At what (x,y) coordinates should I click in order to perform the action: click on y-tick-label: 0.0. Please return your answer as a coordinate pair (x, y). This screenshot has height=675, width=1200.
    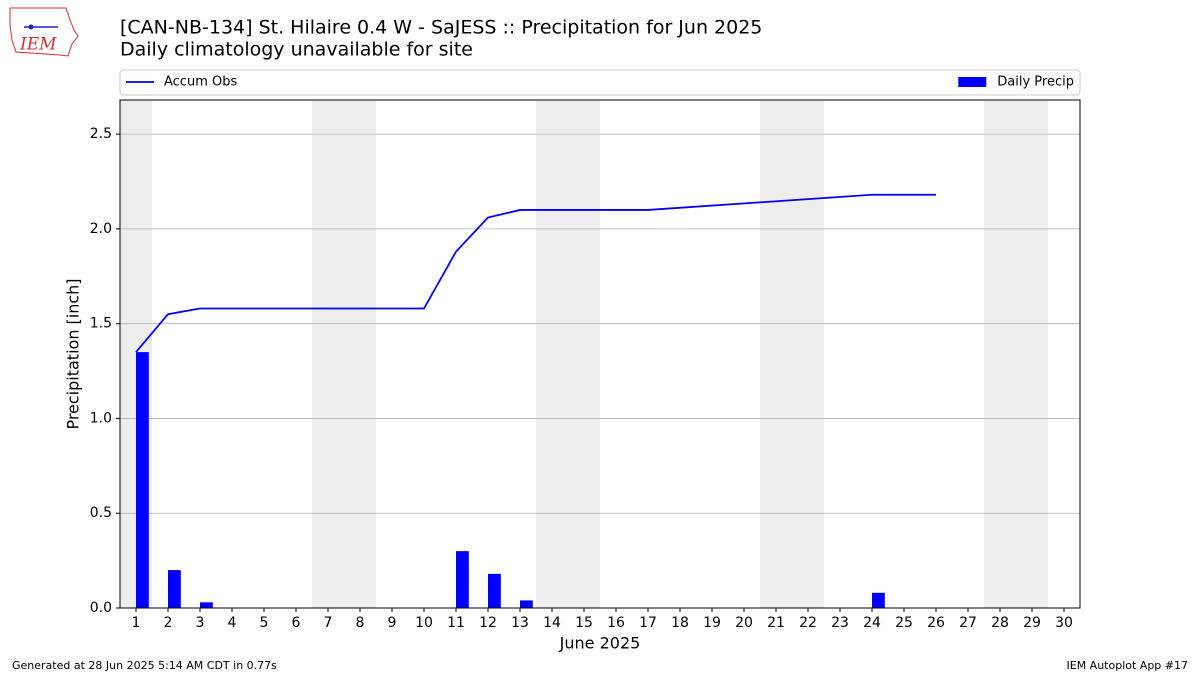
    Looking at the image, I should click on (101, 608).